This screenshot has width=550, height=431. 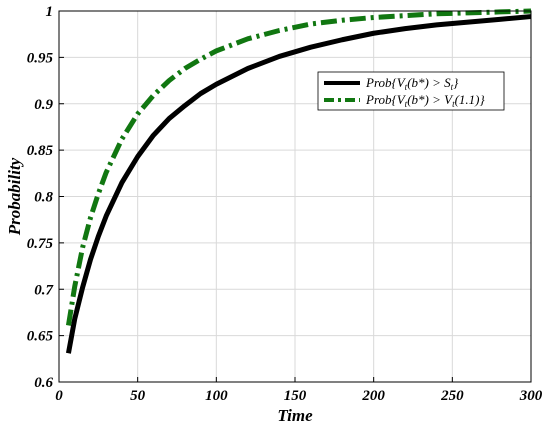 What do you see at coordinates (59, 396) in the screenshot?
I see `x-tick-label: 0` at bounding box center [59, 396].